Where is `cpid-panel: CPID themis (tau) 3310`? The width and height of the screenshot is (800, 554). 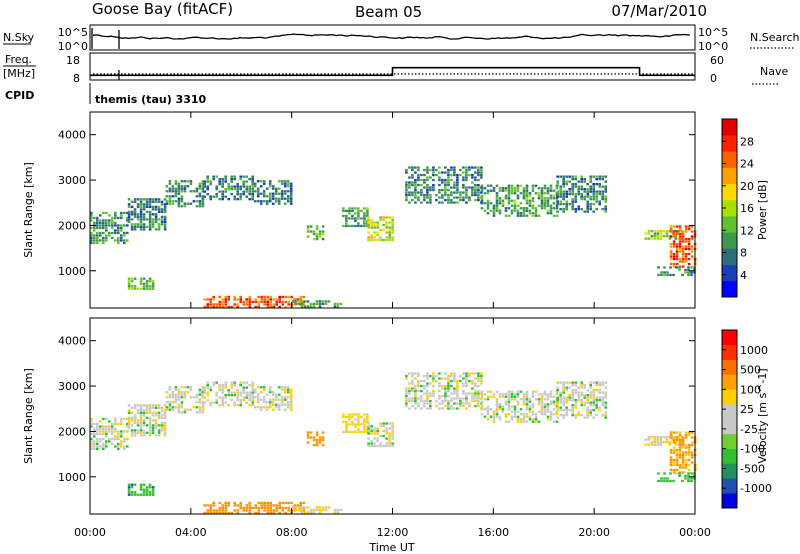 cpid-panel: CPID themis (tau) 3310 is located at coordinates (106, 94).